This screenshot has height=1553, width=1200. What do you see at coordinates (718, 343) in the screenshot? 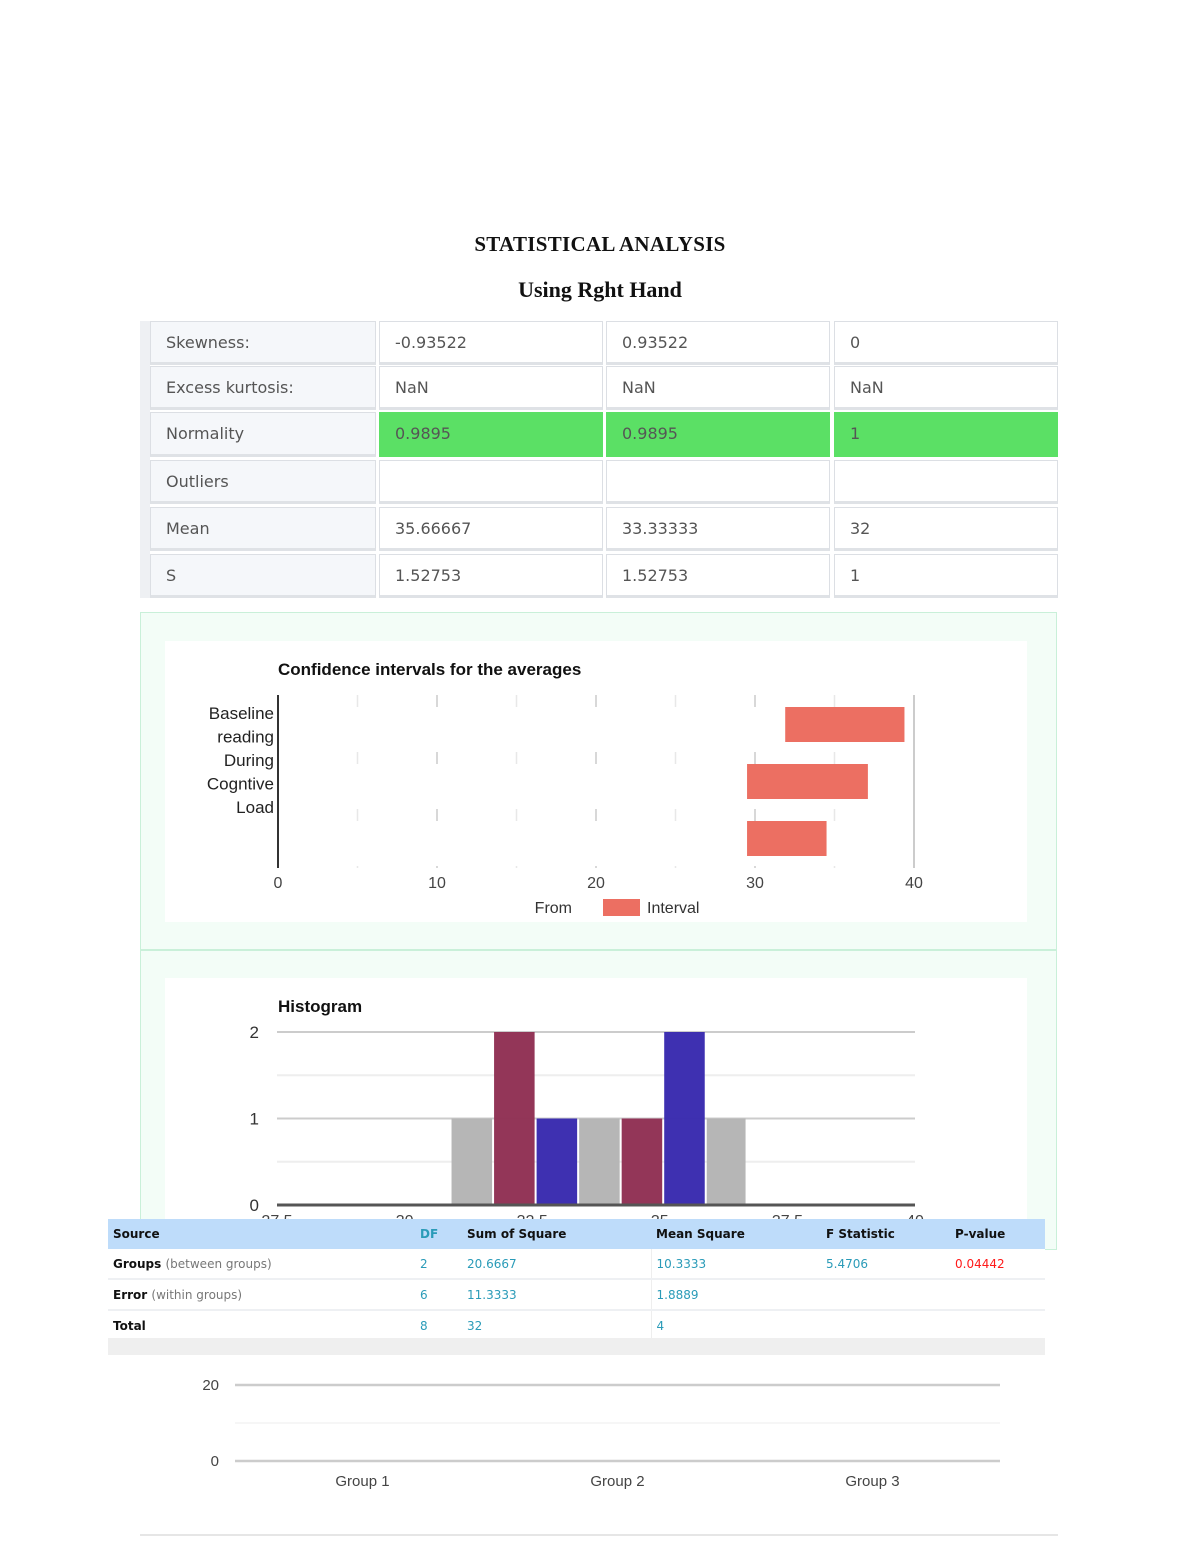
I see `stats-cell: 0.93522` at bounding box center [718, 343].